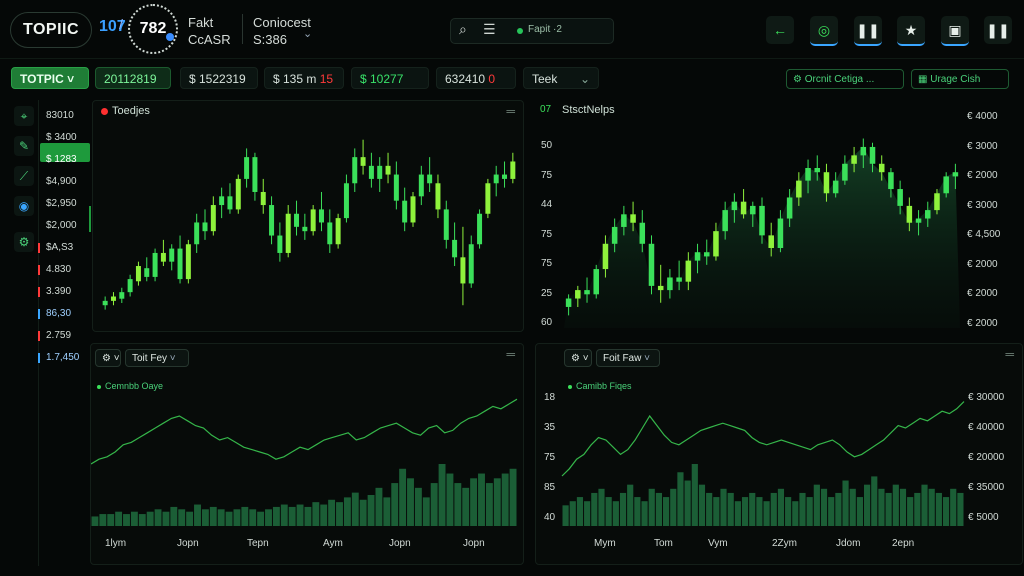  What do you see at coordinates (24, 146) in the screenshot?
I see `brush-icon: ✎` at bounding box center [24, 146].